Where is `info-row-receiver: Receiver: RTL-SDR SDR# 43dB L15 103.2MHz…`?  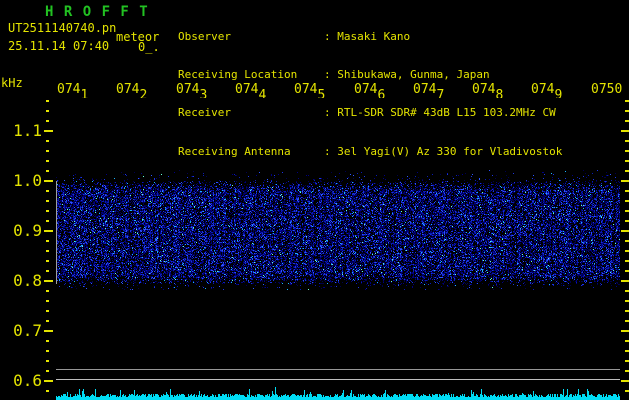
info-row-receiver: Receiver: RTL-SDR SDR# 43dB L15 103.2MHz… is located at coordinates (370, 113).